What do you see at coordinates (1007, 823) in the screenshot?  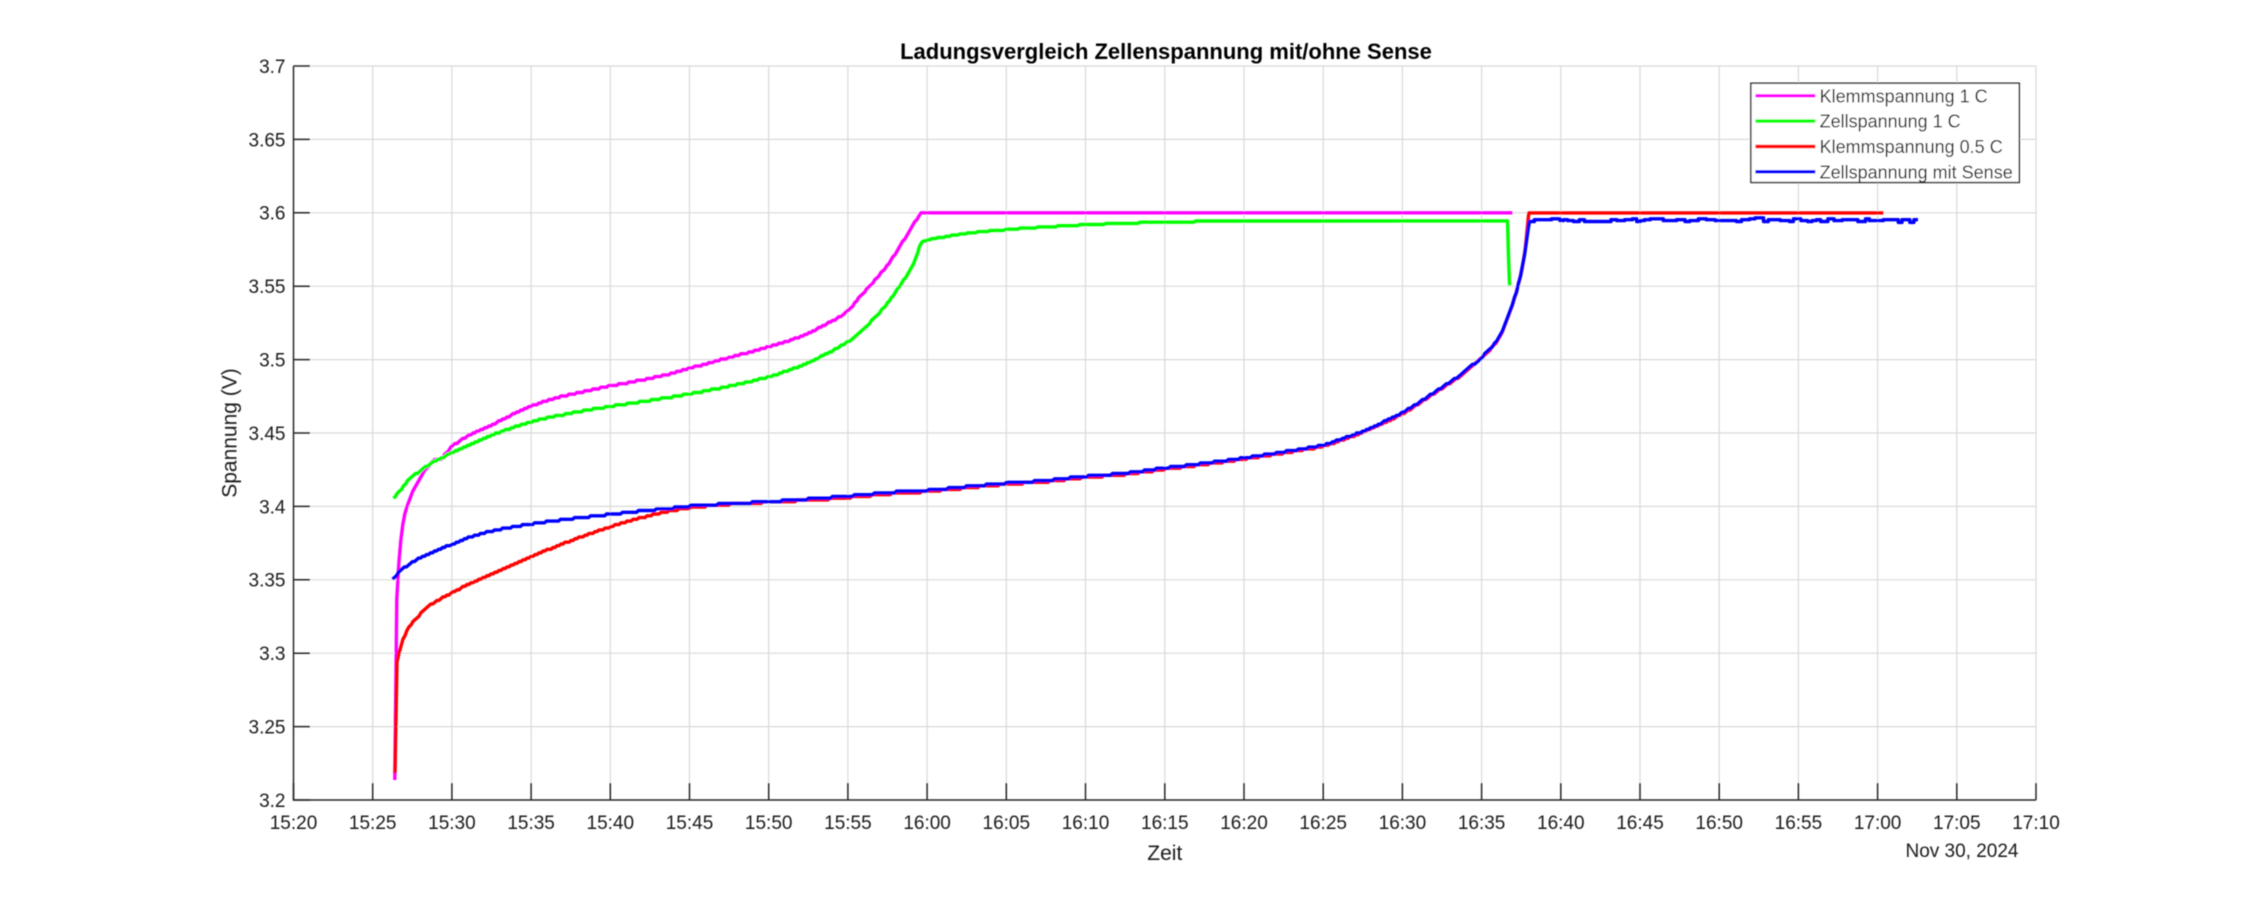 I see `svg-text: 16:05` at bounding box center [1007, 823].